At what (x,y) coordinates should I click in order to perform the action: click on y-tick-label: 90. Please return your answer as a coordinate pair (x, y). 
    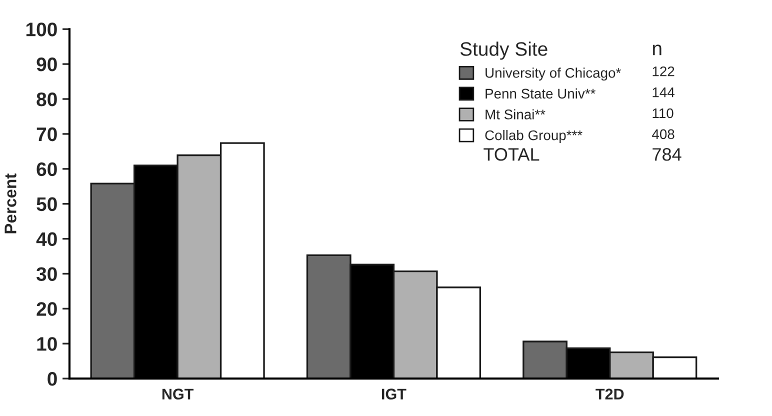
    Looking at the image, I should click on (46, 65).